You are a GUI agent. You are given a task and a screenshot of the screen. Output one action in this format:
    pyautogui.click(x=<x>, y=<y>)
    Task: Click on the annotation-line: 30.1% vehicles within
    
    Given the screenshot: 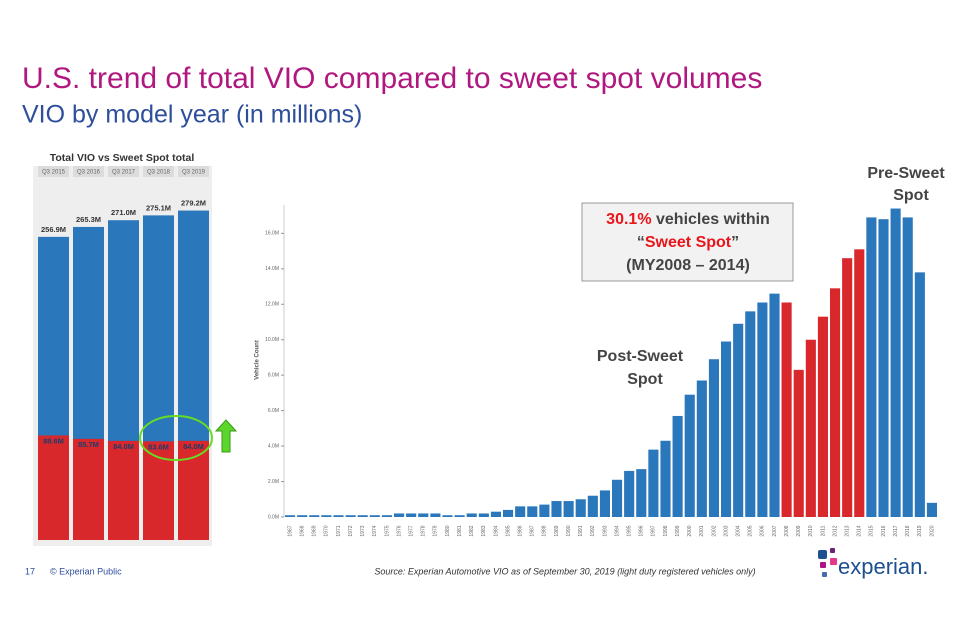 What is the action you would take?
    pyautogui.click(x=688, y=219)
    